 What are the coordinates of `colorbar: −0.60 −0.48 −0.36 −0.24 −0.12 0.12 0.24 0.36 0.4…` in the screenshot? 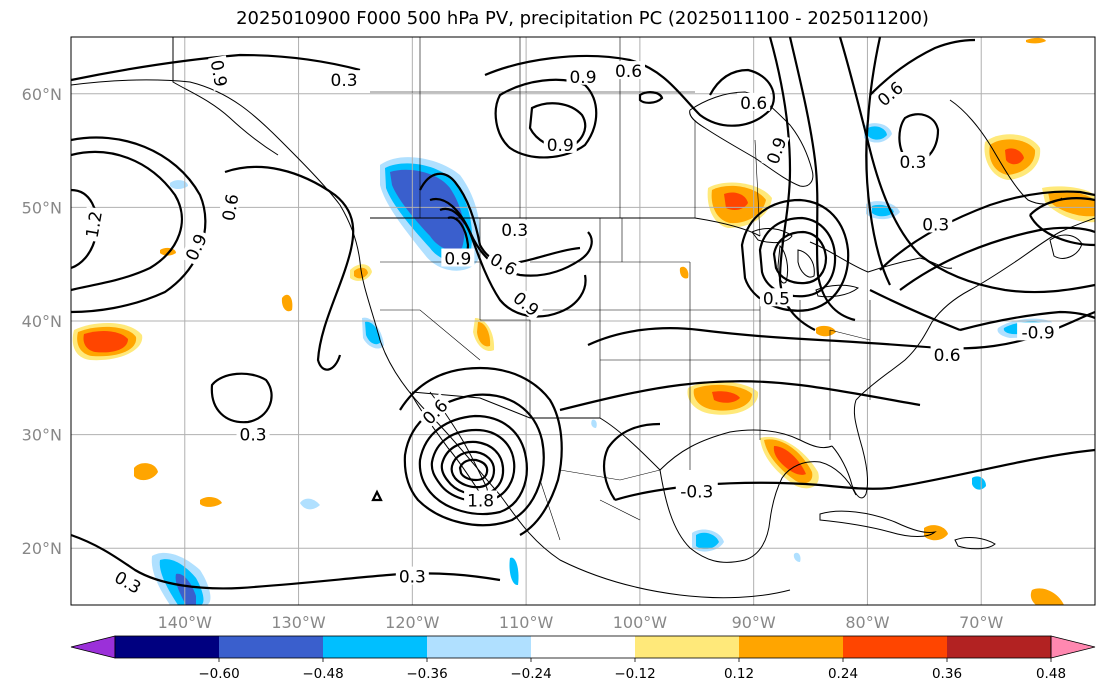 It's located at (583, 658).